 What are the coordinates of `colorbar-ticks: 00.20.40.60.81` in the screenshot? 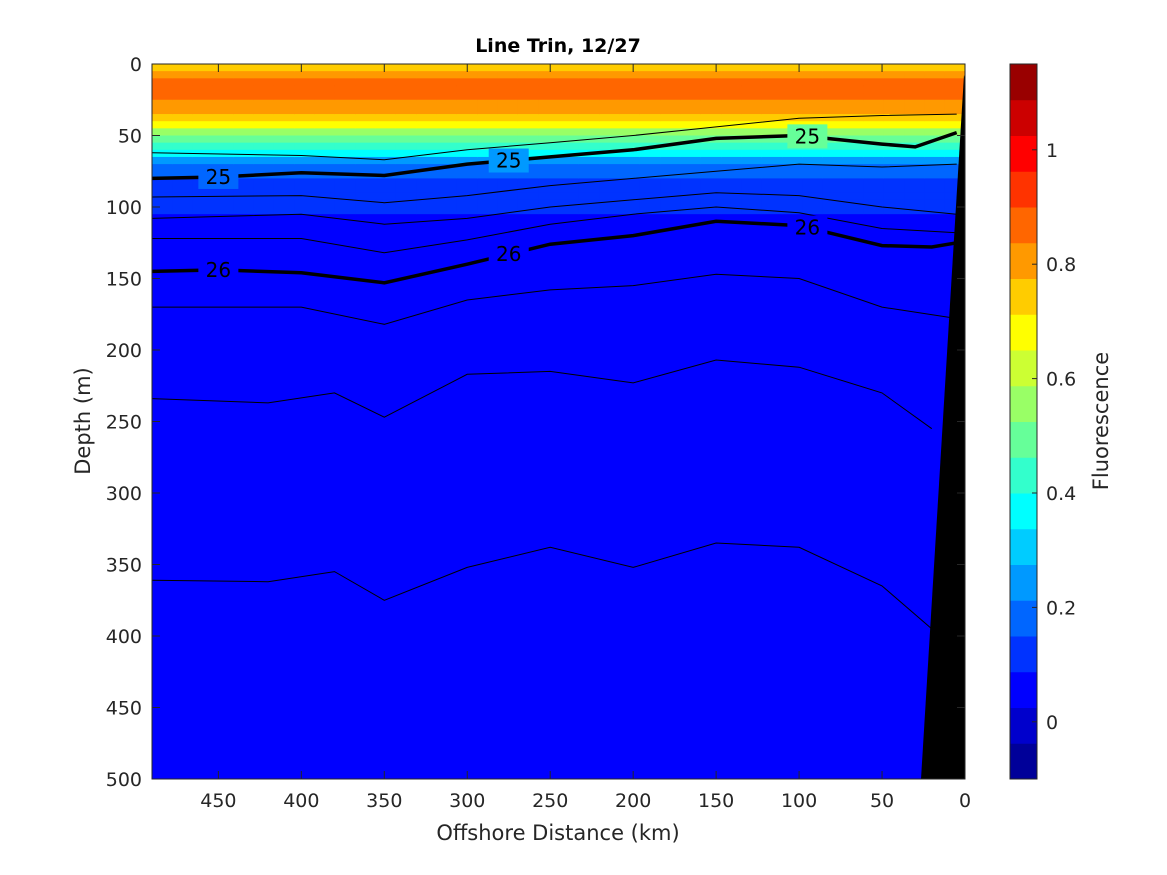 It's located at (1054, 437).